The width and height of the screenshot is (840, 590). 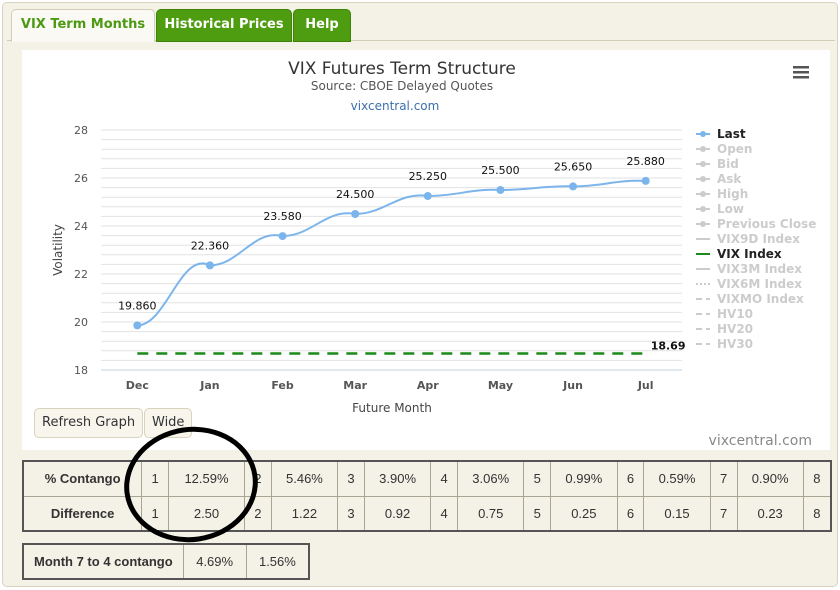 I want to click on x-tick-label: Jan, so click(x=209, y=385).